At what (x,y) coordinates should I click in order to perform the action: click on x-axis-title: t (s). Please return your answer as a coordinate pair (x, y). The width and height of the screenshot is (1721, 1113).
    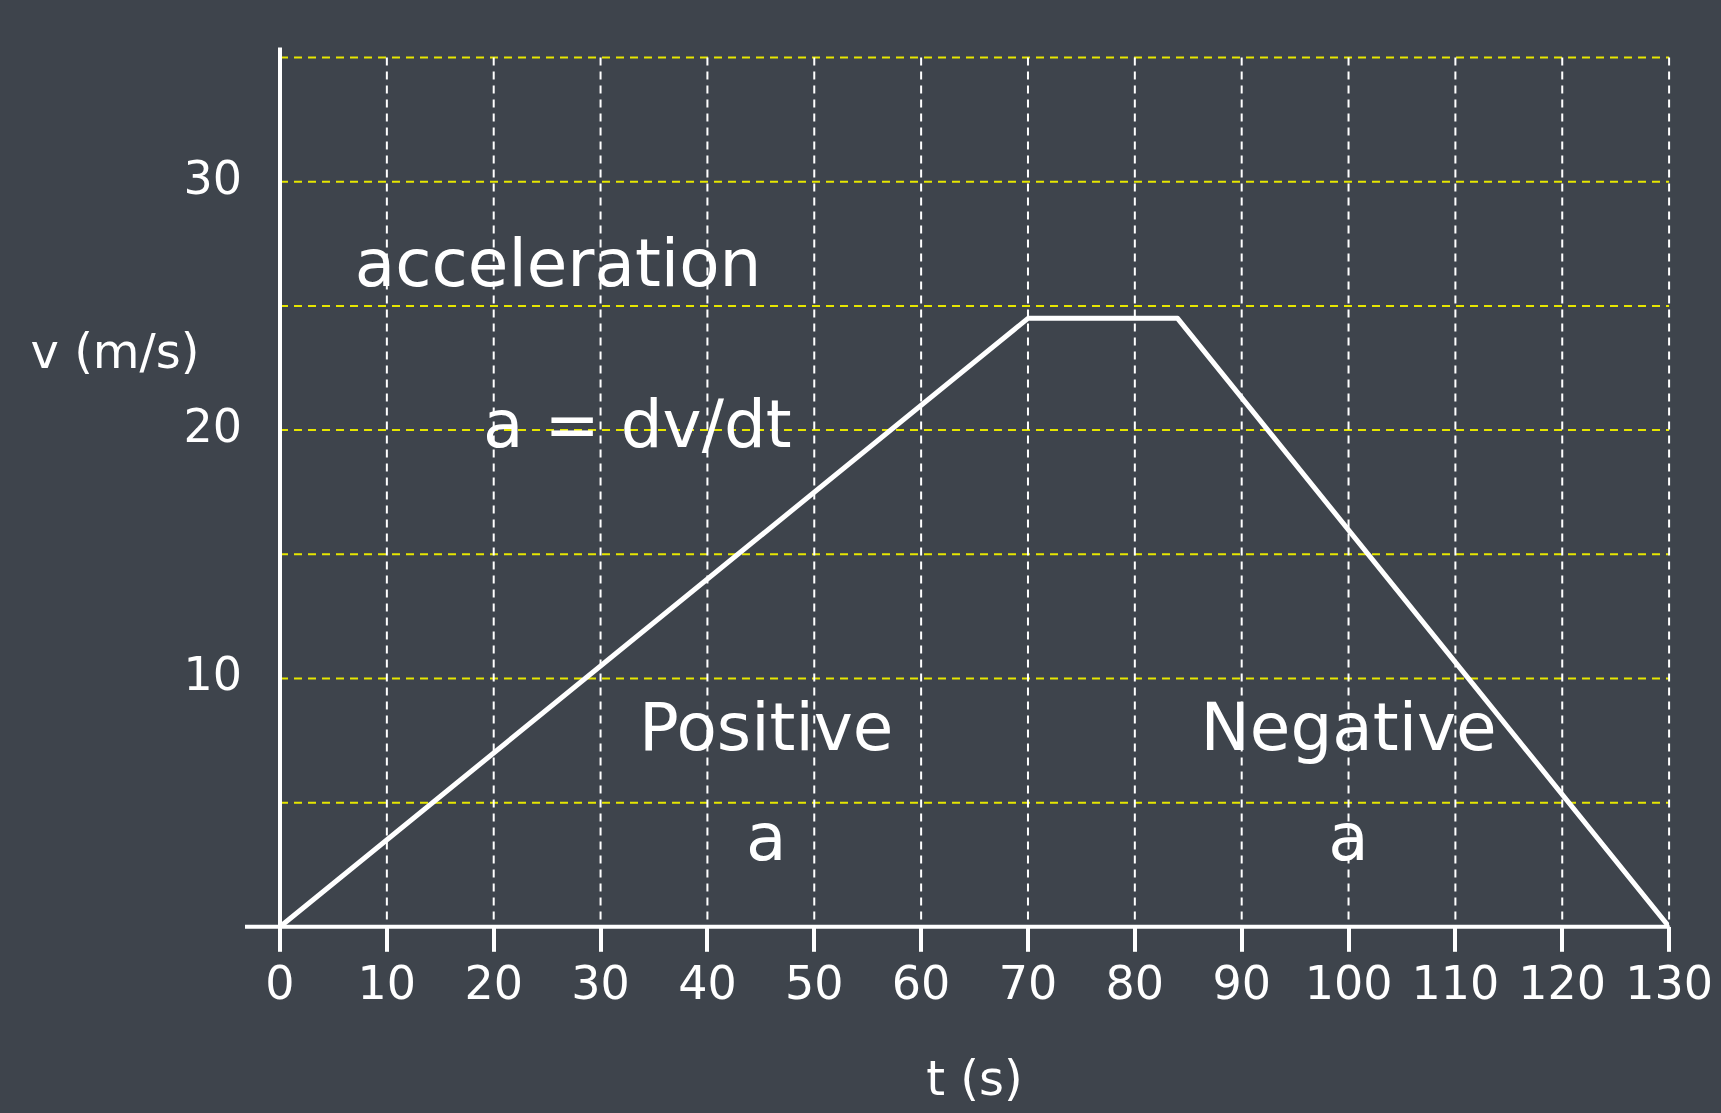
    Looking at the image, I should click on (974, 1078).